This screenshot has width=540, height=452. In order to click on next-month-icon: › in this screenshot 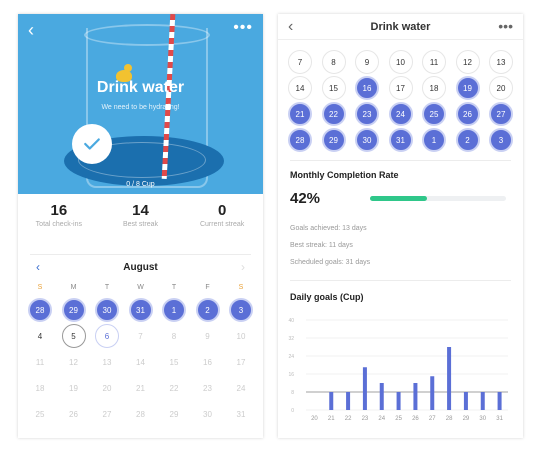, I will do `click(243, 267)`.